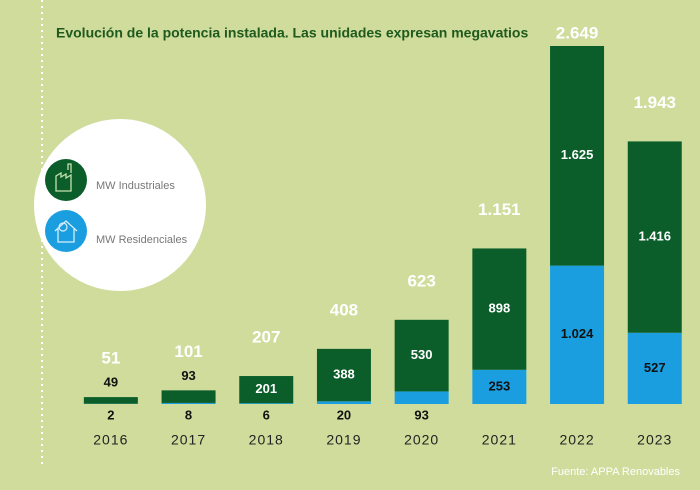  What do you see at coordinates (188, 351) in the screenshot?
I see `total-label: 101` at bounding box center [188, 351].